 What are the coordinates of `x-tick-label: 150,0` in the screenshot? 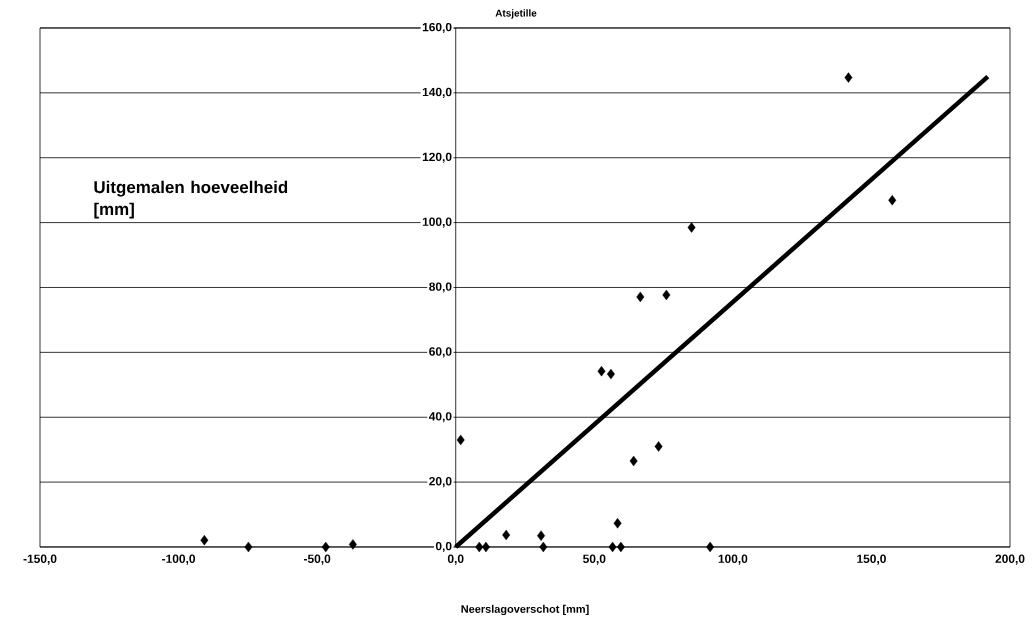 It's located at (871, 559).